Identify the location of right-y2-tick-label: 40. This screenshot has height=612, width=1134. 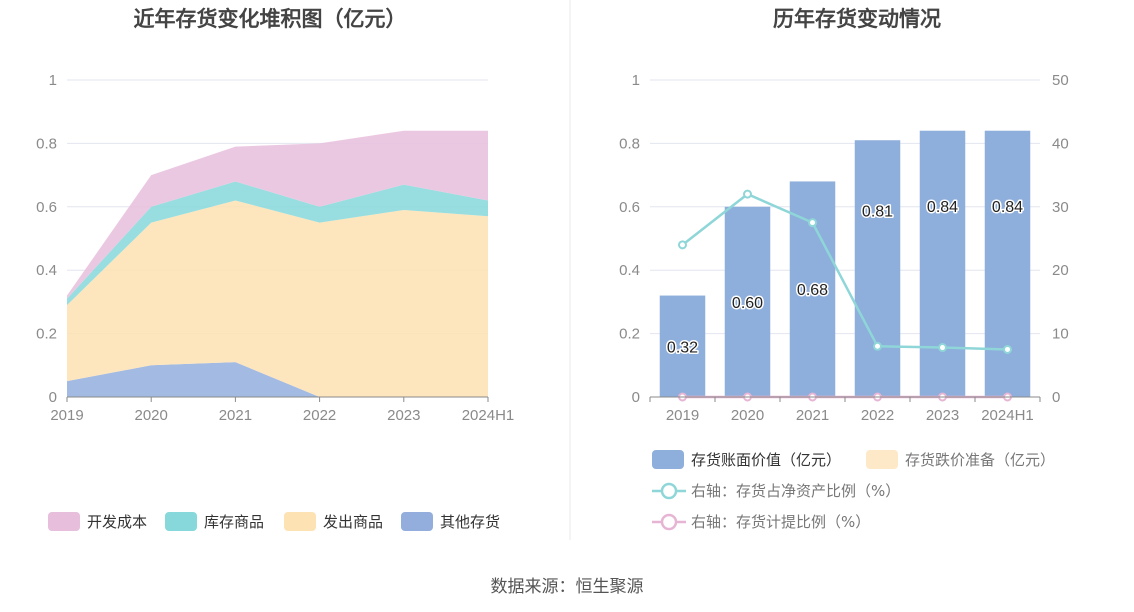
(1060, 143).